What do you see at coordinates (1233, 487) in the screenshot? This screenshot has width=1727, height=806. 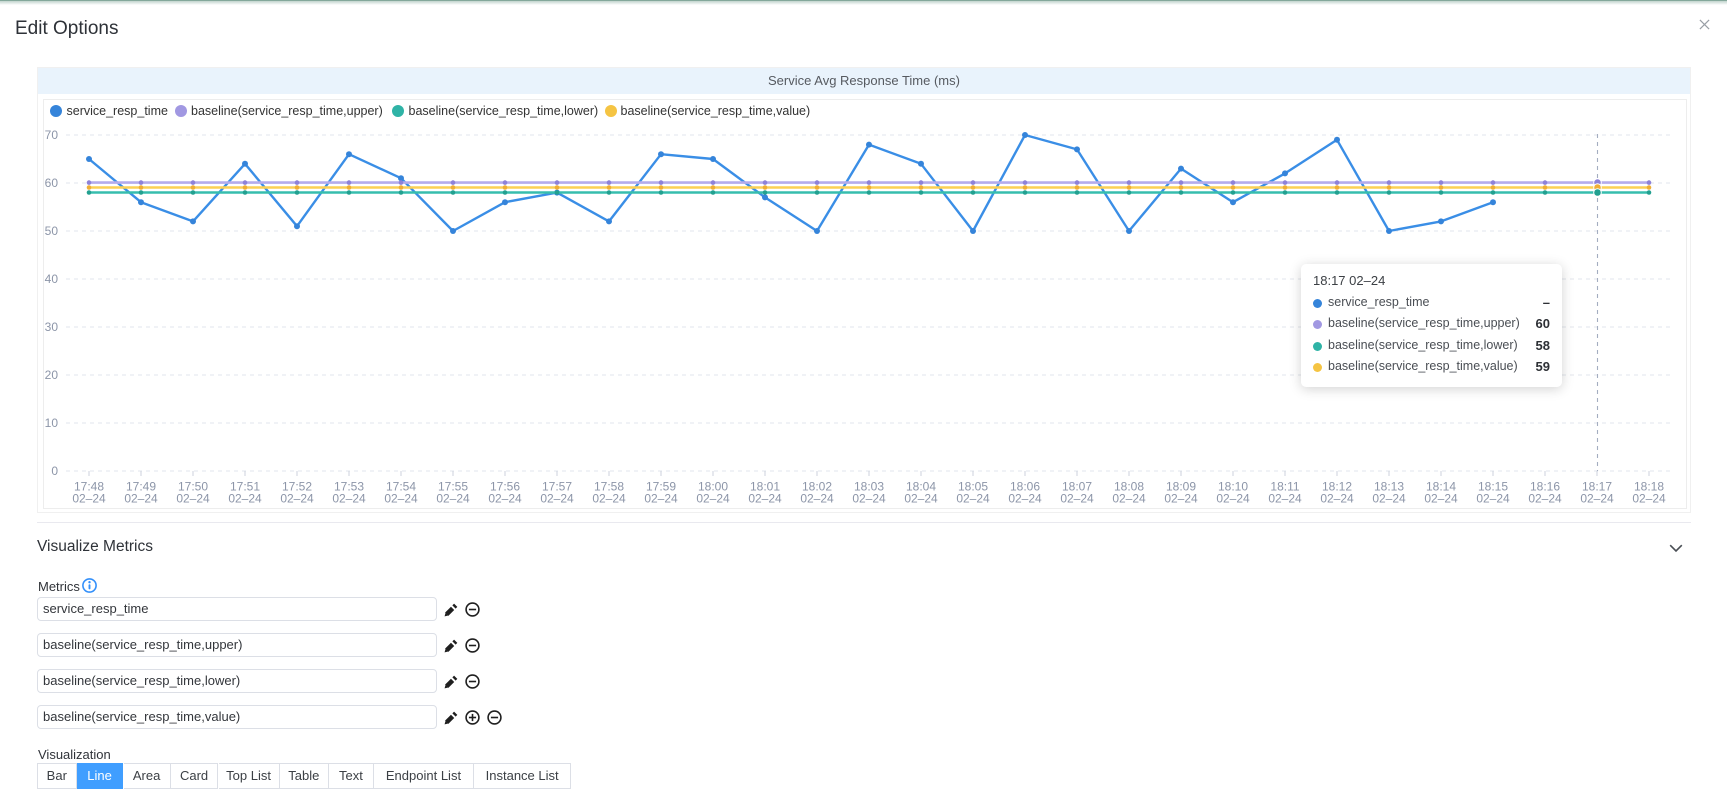 I see `svg-text: 18:10` at bounding box center [1233, 487].